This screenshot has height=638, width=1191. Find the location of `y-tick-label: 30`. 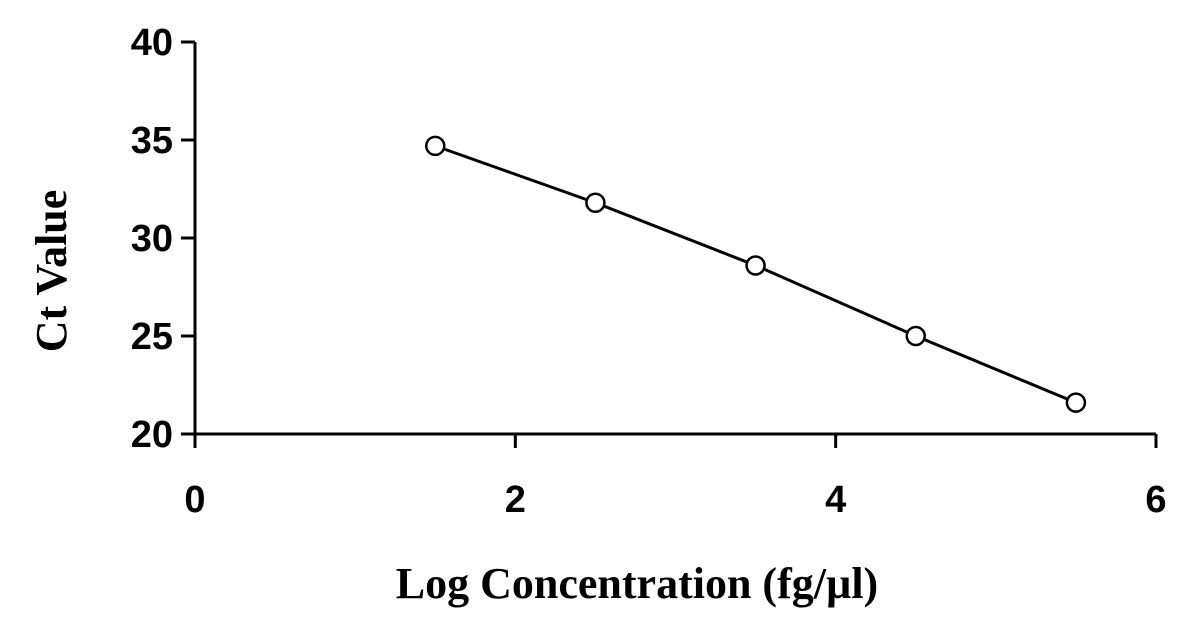

y-tick-label: 30 is located at coordinates (152, 239).